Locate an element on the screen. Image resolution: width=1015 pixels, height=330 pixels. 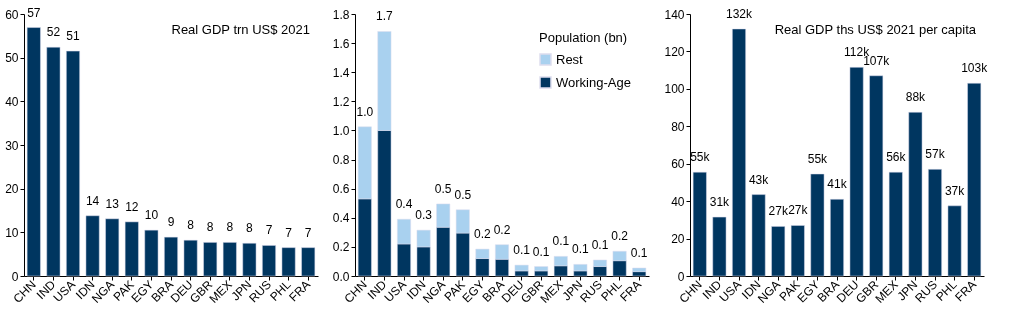
data-label: 52 is located at coordinates (53, 32).